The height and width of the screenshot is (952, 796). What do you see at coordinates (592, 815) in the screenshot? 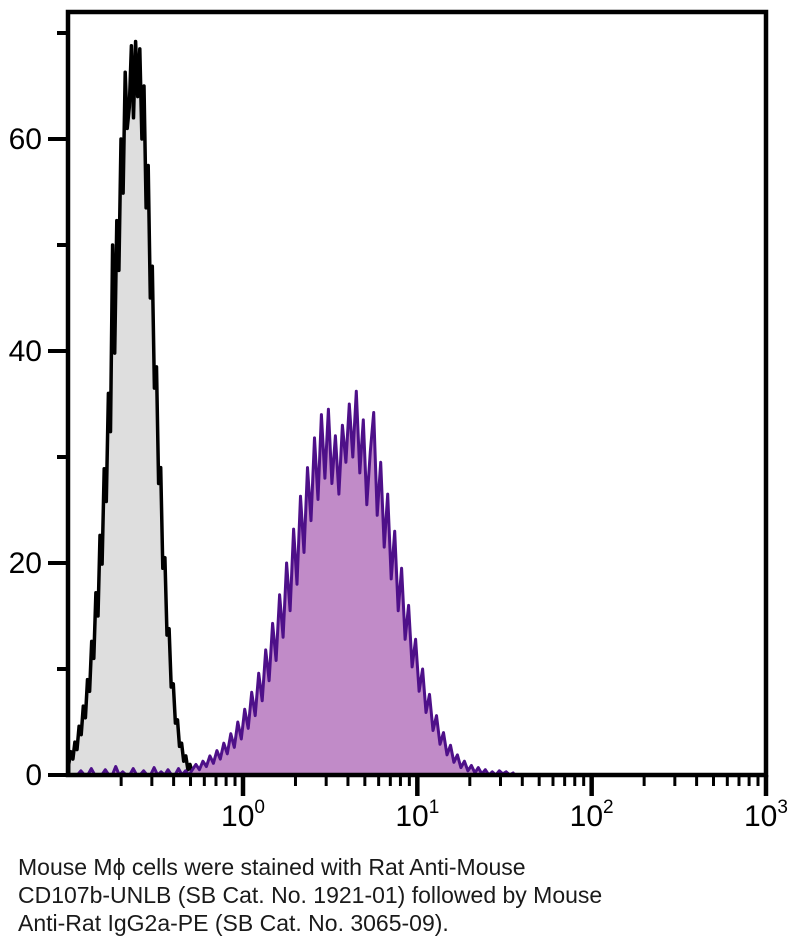
I see `x-tick-label: 10²` at bounding box center [592, 815].